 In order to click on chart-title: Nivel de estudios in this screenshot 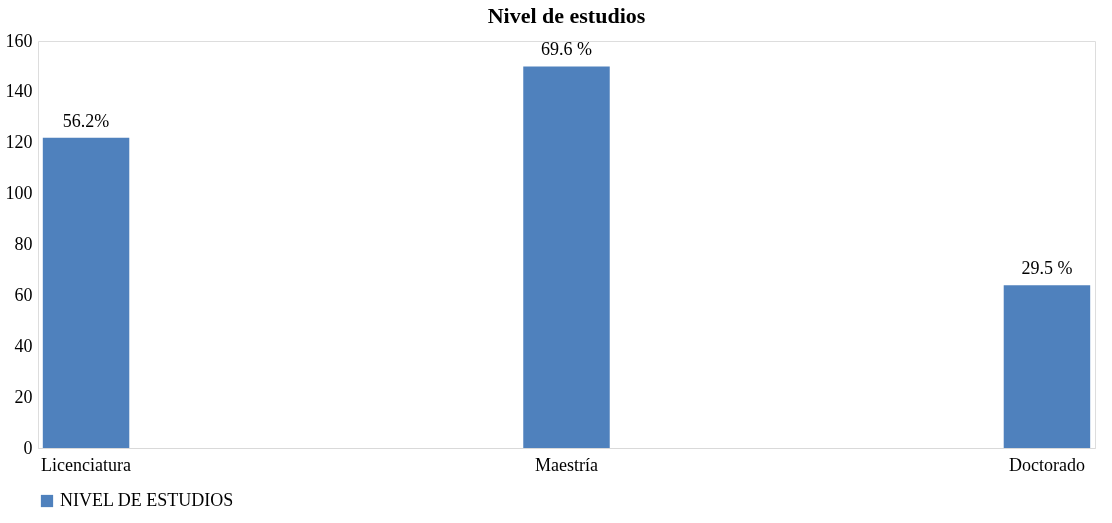, I will do `click(566, 15)`.